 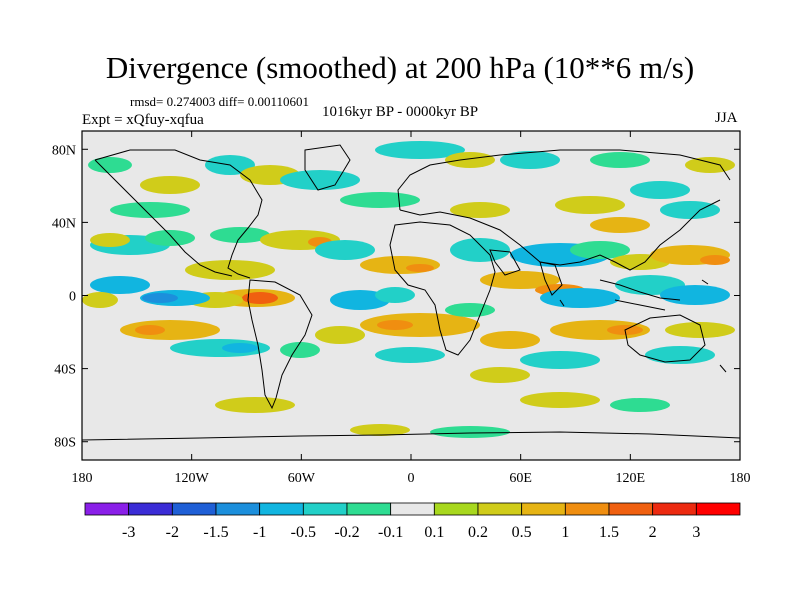 I want to click on stats-text: rmsd= 0.274003 diff= 0.00110601, so click(x=219, y=101).